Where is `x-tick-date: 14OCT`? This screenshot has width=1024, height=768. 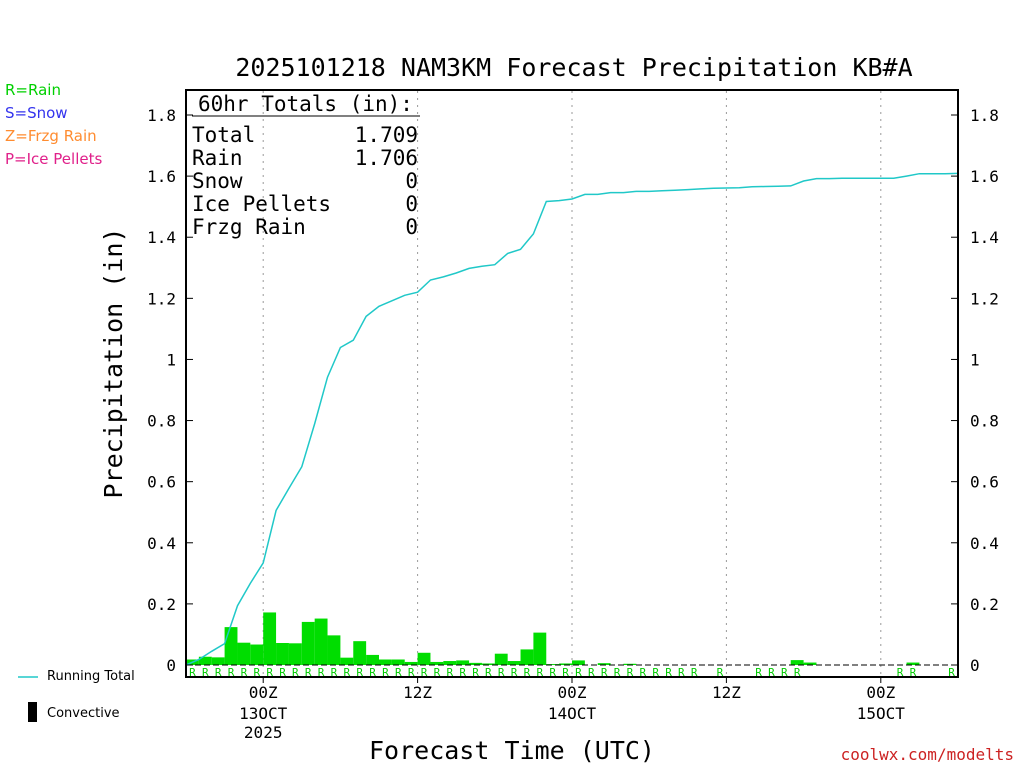 x-tick-date: 14OCT is located at coordinates (572, 713).